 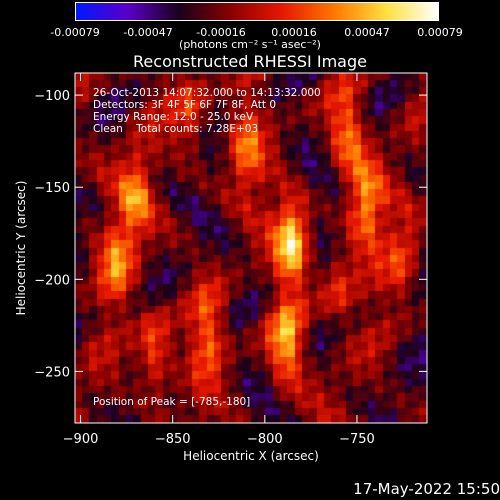 I want to click on y-tick-label: −200, so click(x=52, y=280).